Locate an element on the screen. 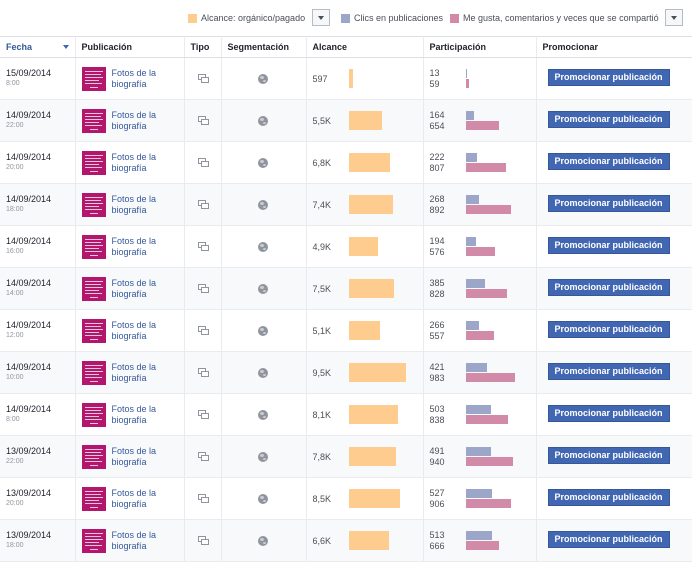  cell-alcance: 6,8K is located at coordinates (365, 162).